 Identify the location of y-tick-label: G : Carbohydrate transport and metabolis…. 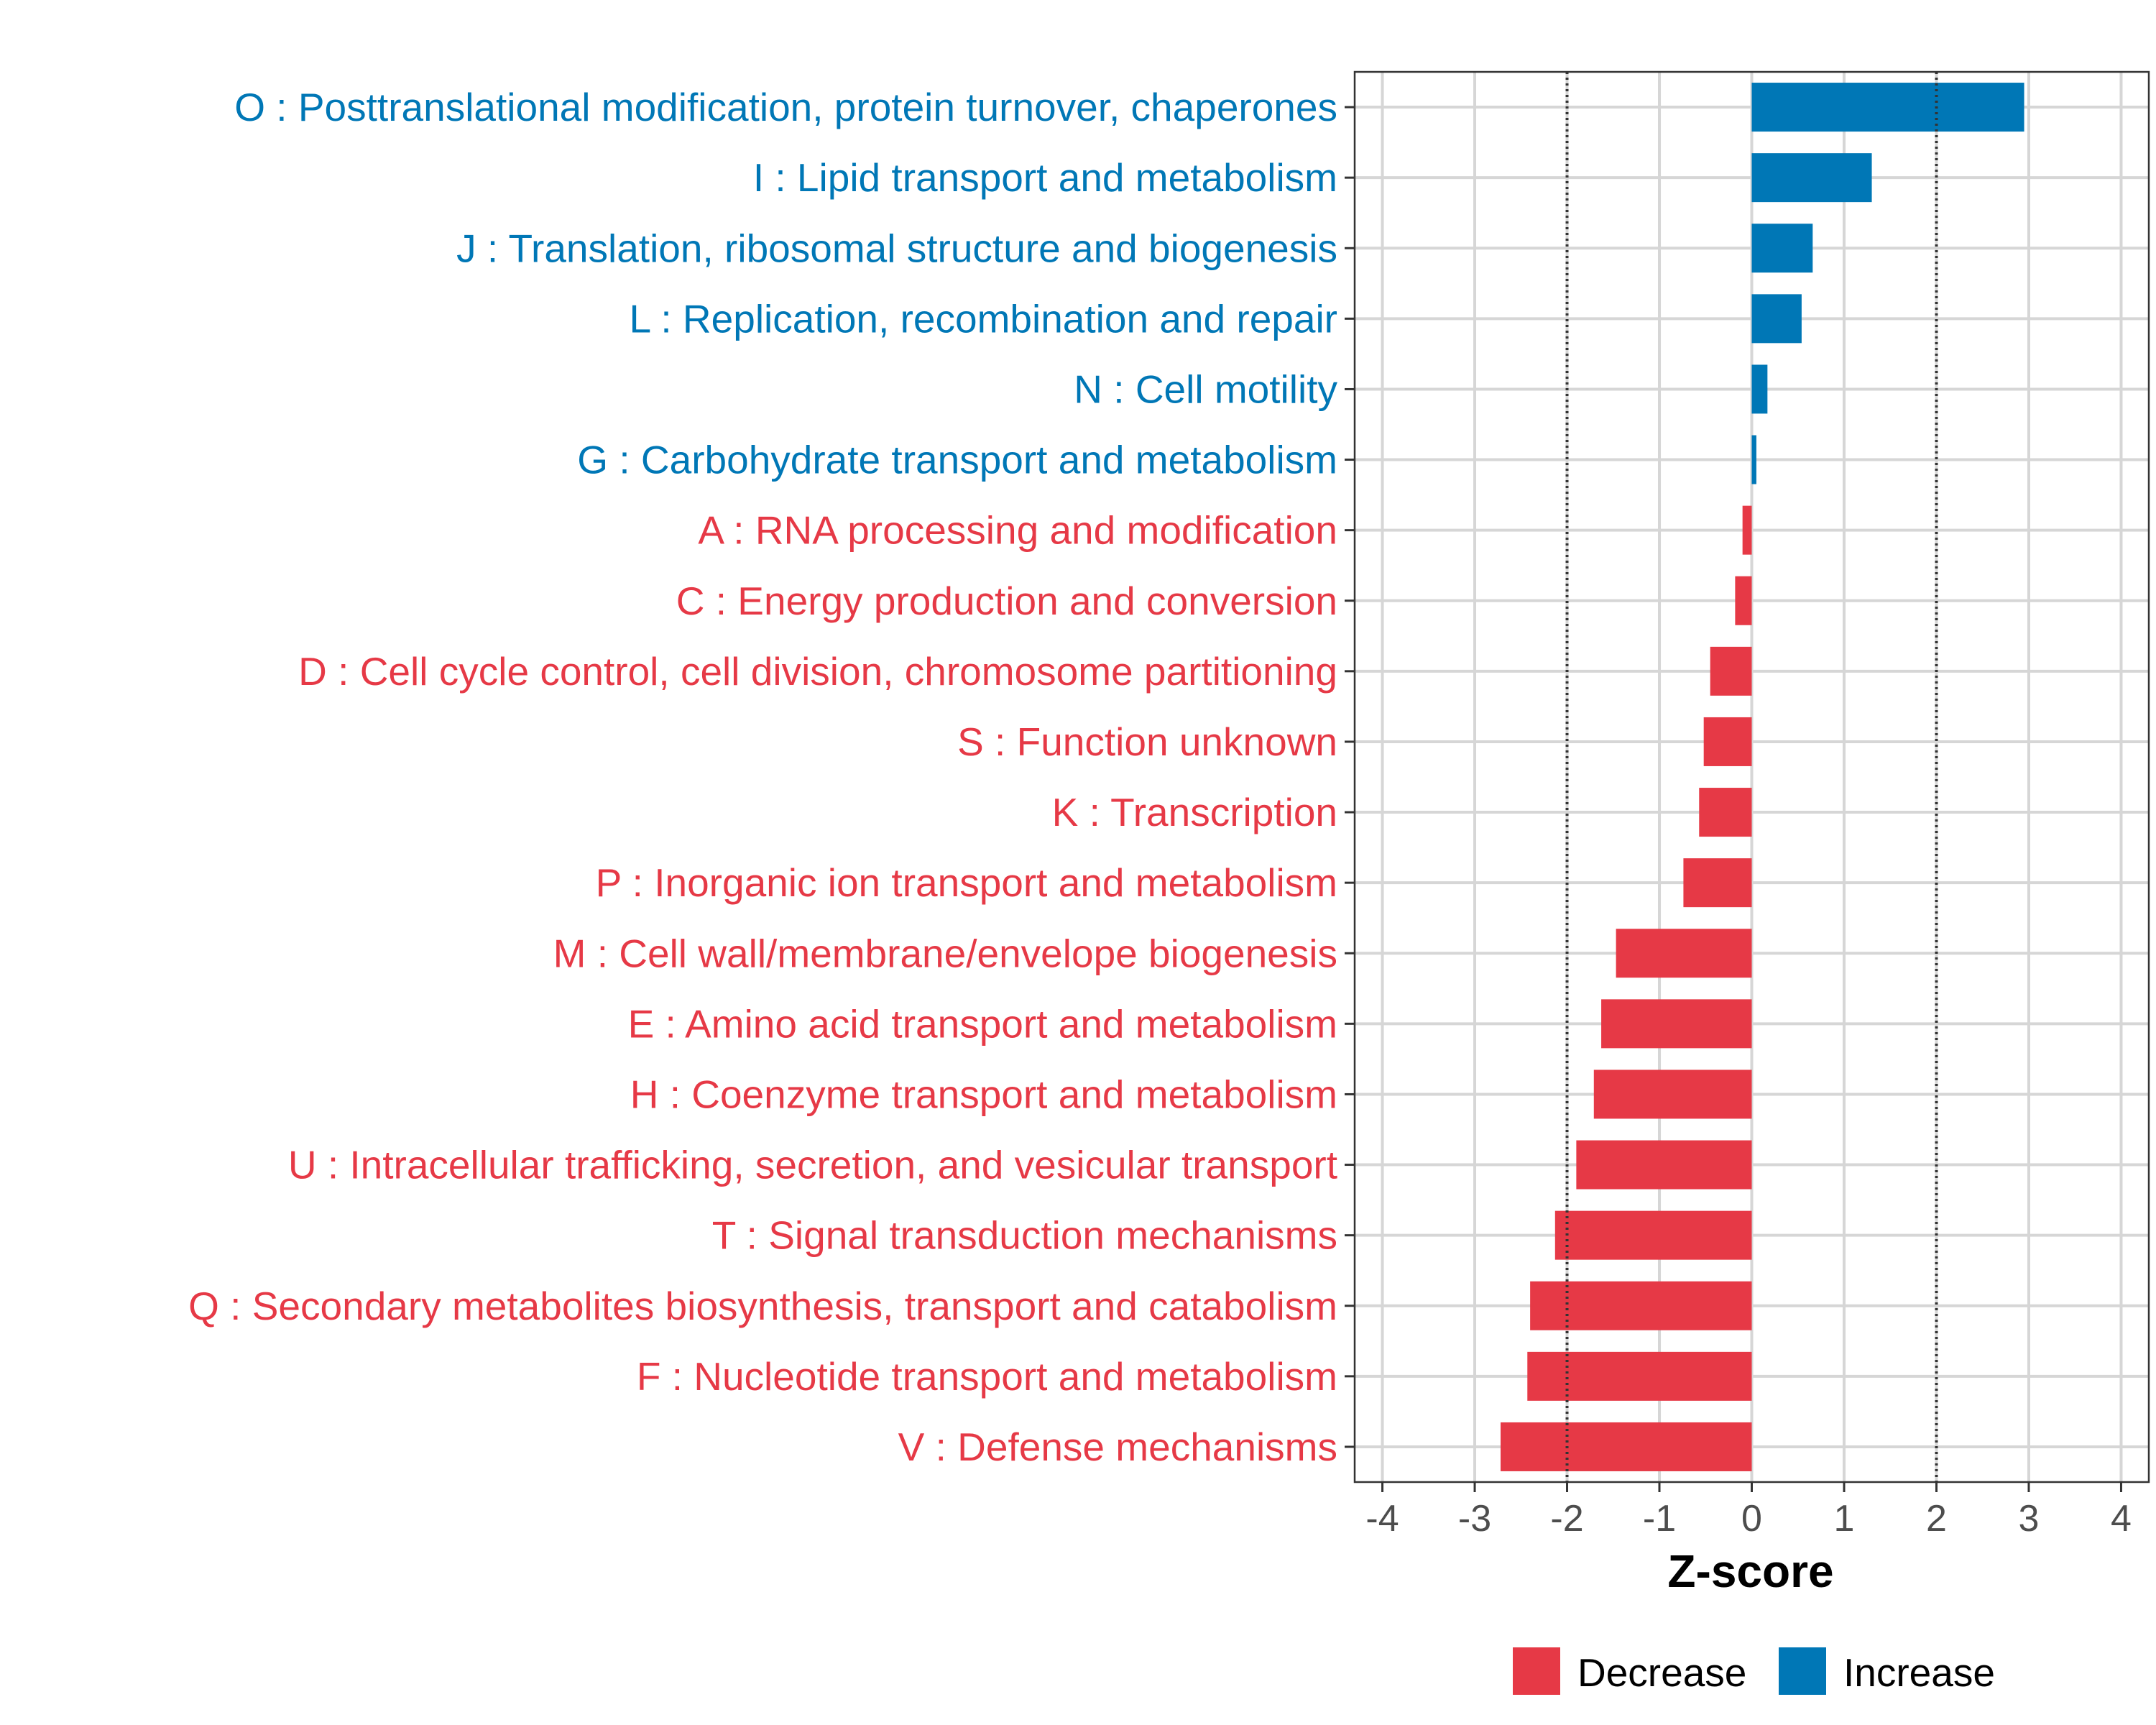
(957, 460).